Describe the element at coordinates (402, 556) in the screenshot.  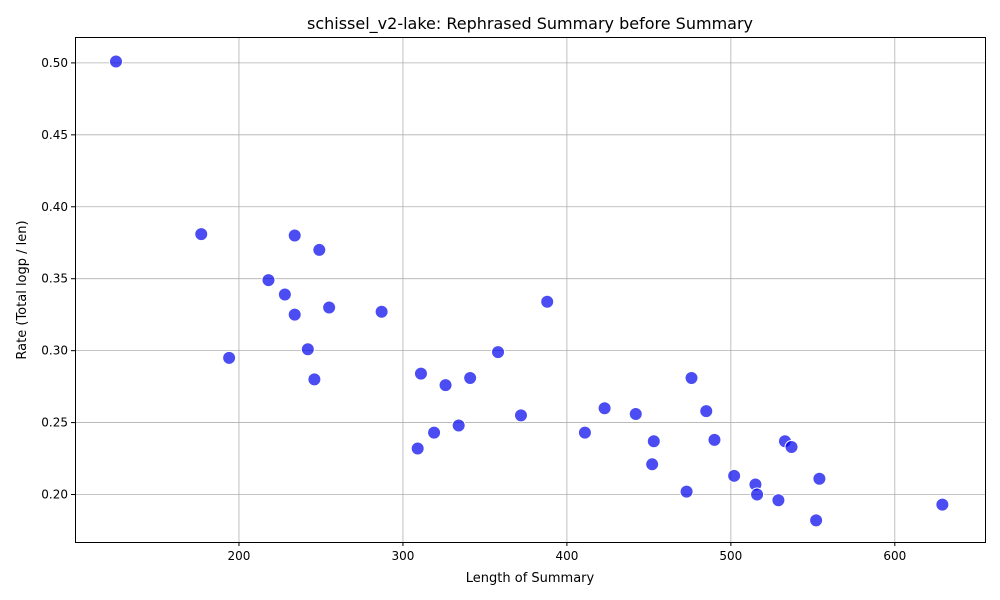
I see `x-tick-label: 300` at that location.